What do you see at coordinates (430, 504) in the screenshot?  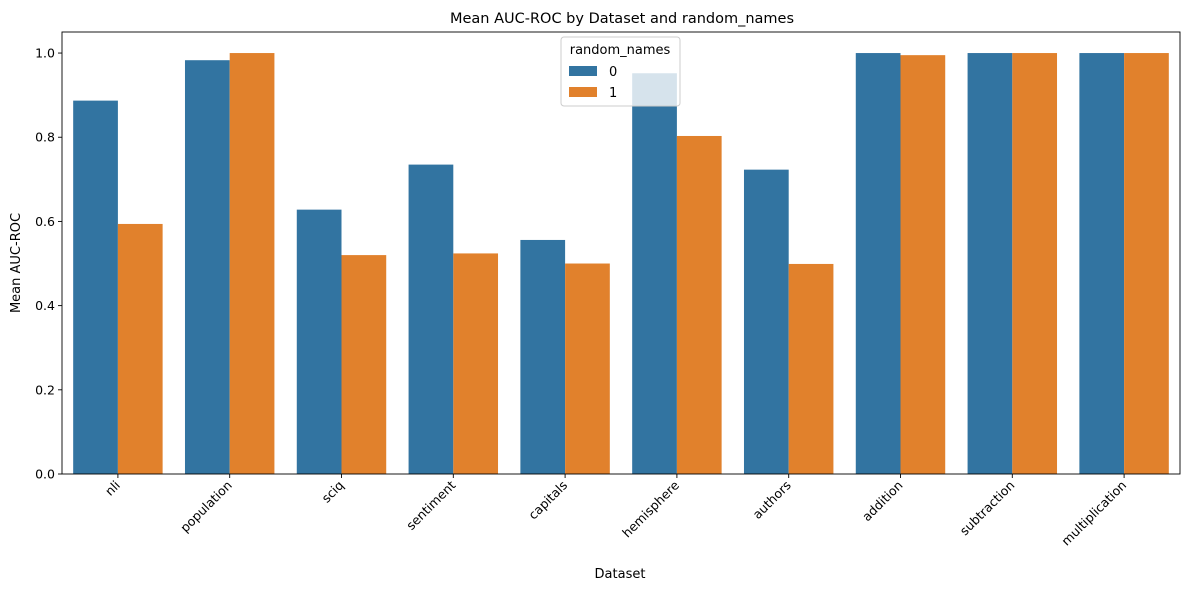 I see `x-tick-label-sentiment: sentiment` at bounding box center [430, 504].